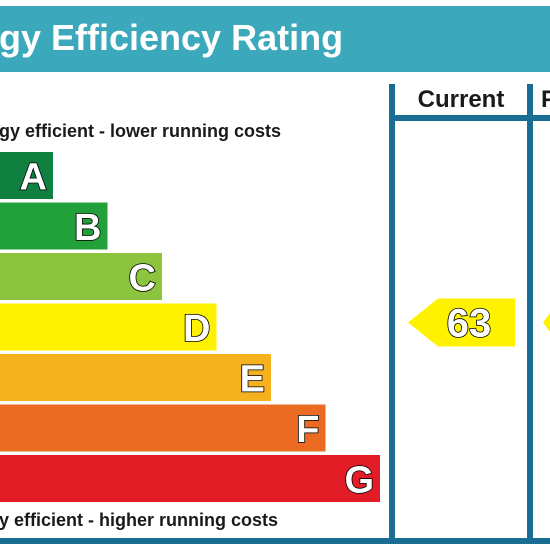 The height and width of the screenshot is (550, 550). What do you see at coordinates (546, 322) in the screenshot?
I see `potential-rating-arrow` at bounding box center [546, 322].